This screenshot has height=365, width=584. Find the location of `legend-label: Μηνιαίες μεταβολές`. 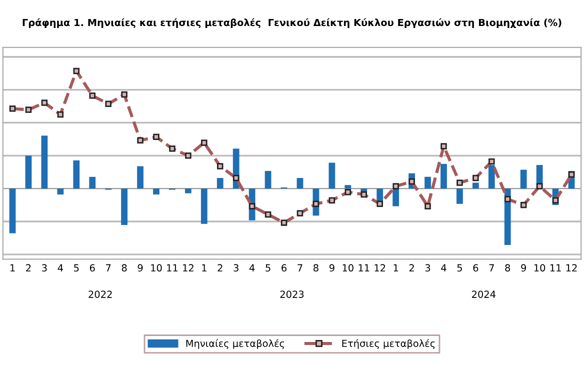

legend-label: Μηνιαίες μεταβολές is located at coordinates (235, 344).